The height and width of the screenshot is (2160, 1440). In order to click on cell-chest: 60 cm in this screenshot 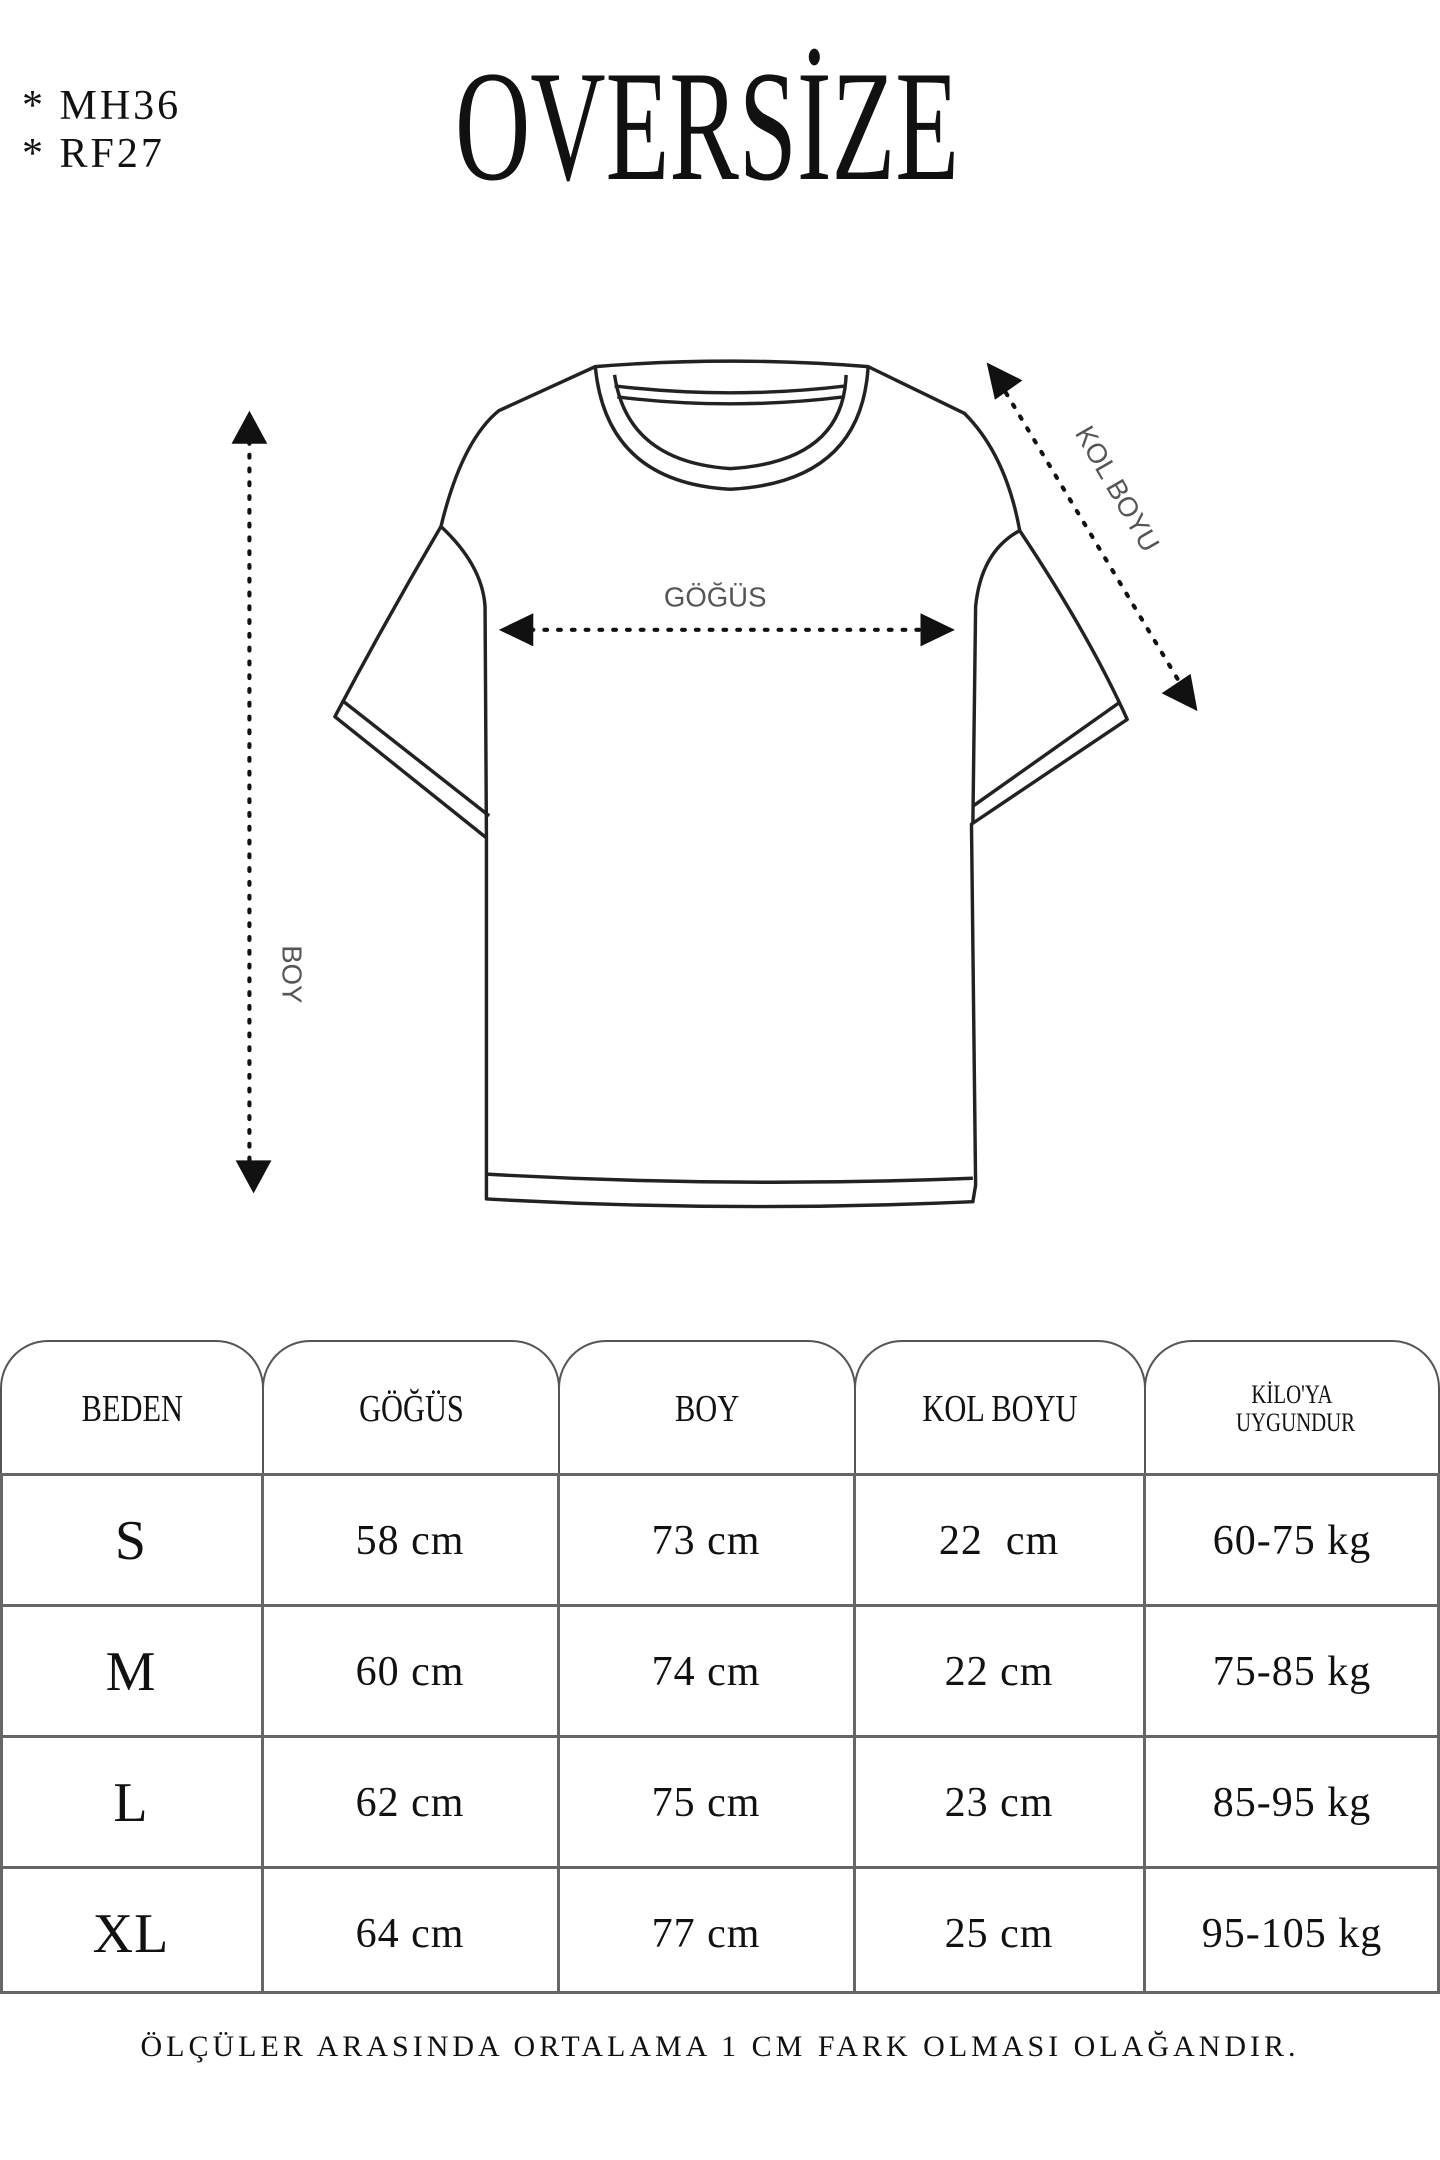, I will do `click(410, 1671)`.